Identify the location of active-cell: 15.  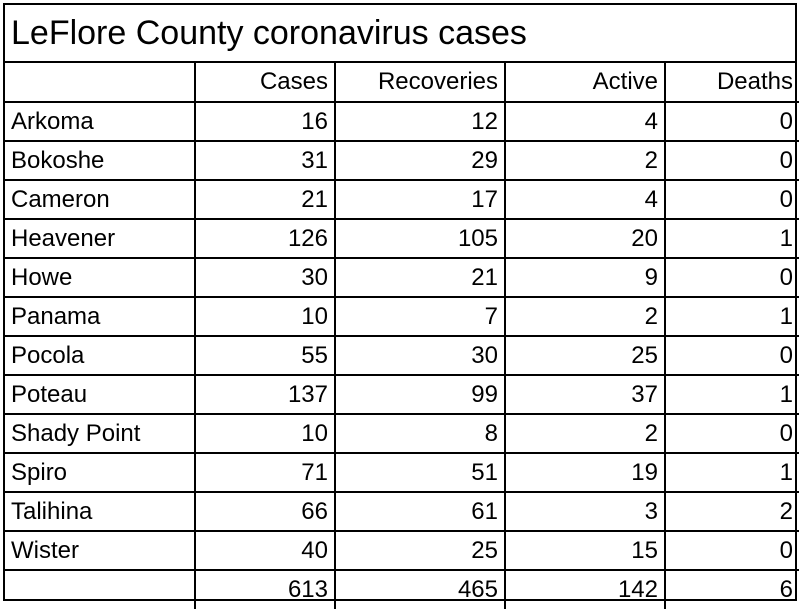
(585, 550).